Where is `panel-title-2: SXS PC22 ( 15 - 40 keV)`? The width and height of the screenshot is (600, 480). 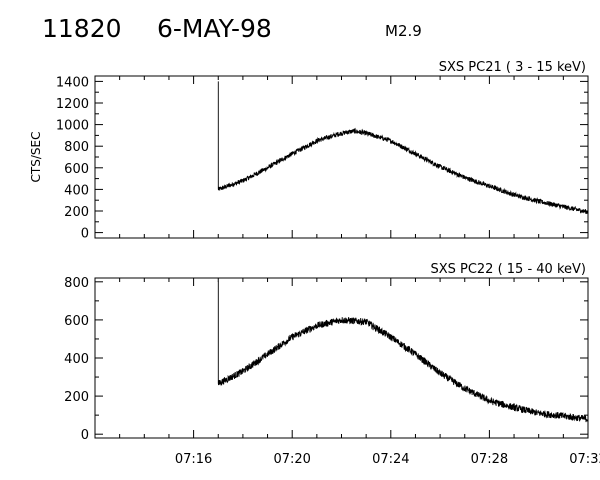 panel-title-2: SXS PC22 ( 15 - 40 keV) is located at coordinates (508, 269).